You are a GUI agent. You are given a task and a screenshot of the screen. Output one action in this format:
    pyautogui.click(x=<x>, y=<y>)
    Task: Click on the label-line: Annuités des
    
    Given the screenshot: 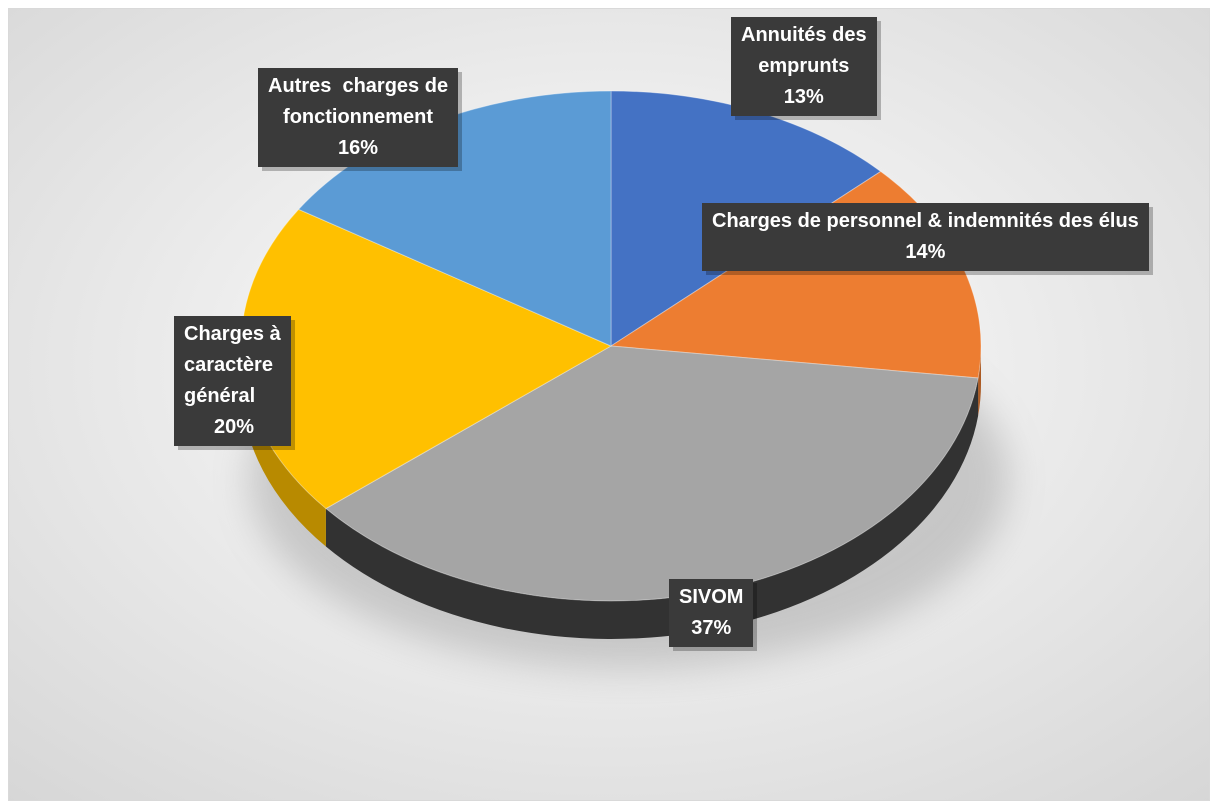 What is the action you would take?
    pyautogui.click(x=804, y=35)
    